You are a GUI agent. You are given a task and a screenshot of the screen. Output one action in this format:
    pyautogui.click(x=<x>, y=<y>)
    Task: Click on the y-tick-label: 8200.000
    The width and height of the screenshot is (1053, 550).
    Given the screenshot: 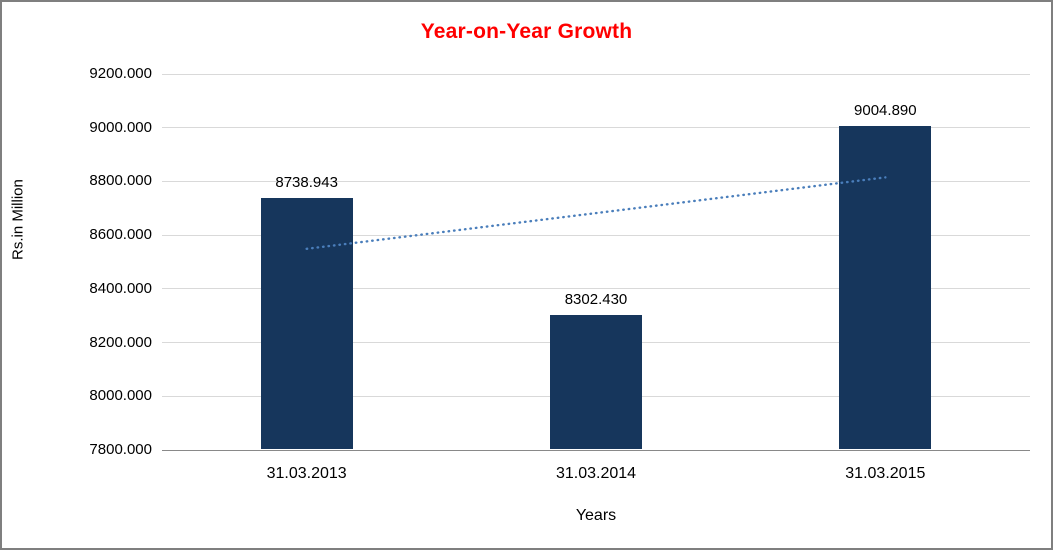 What is the action you would take?
    pyautogui.click(x=120, y=342)
    